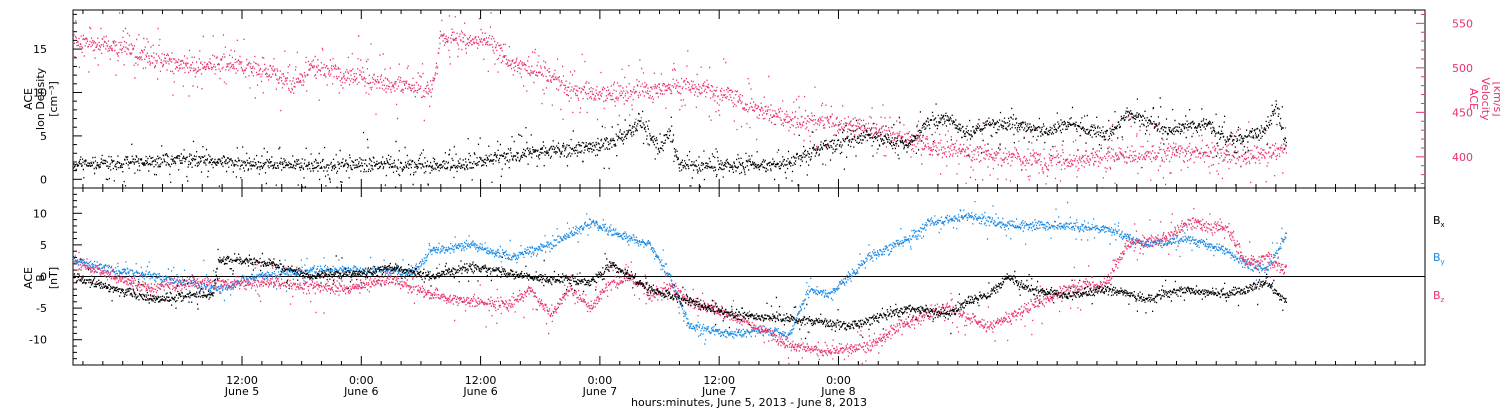 The width and height of the screenshot is (1500, 410). Describe the element at coordinates (40, 49) in the screenshot. I see `density-tick-label: 15` at that location.